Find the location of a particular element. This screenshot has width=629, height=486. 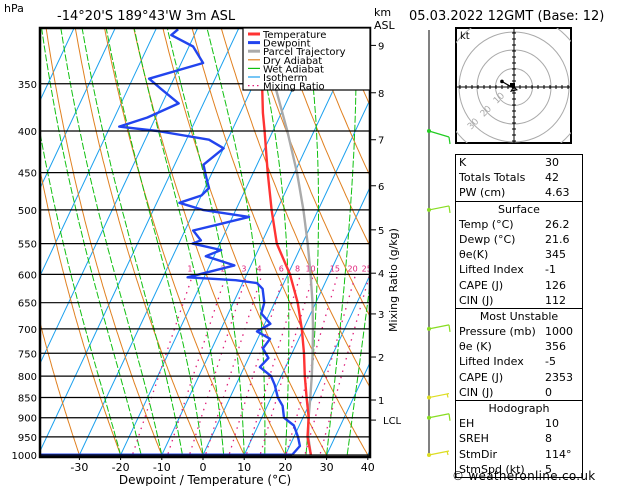

legend-label: Isotherm is located at coordinates (285, 78).